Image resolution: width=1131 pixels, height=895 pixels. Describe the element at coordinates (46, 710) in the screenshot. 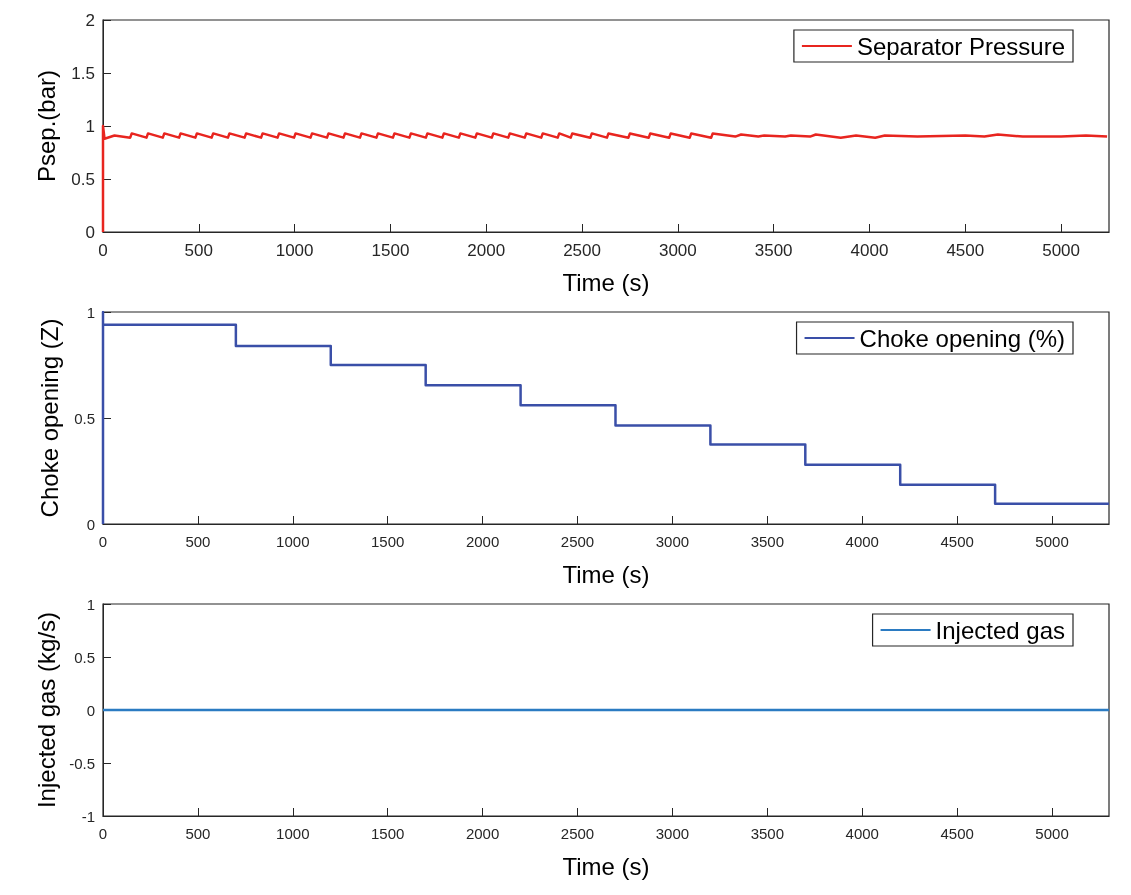

I see `y-axis-title: Injected gas (kg/s)` at that location.